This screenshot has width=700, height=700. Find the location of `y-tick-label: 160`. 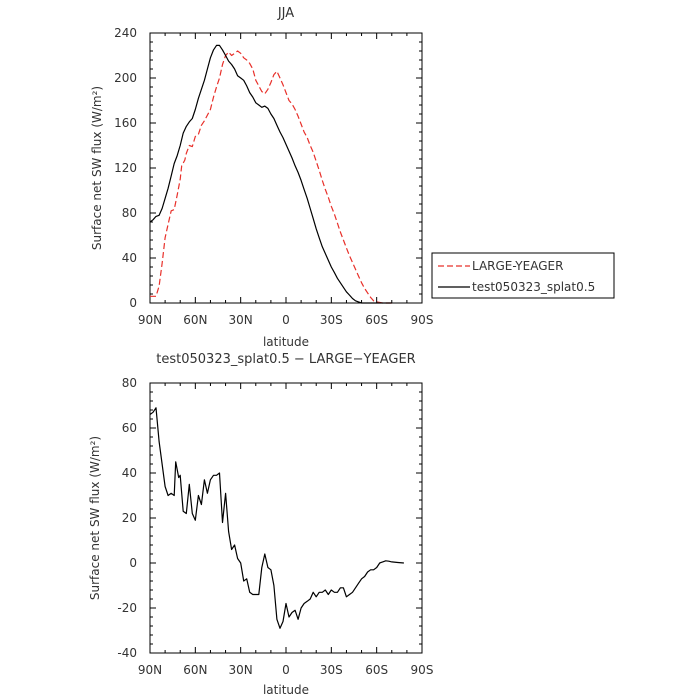

y-tick-label: 160 is located at coordinates (125, 123).